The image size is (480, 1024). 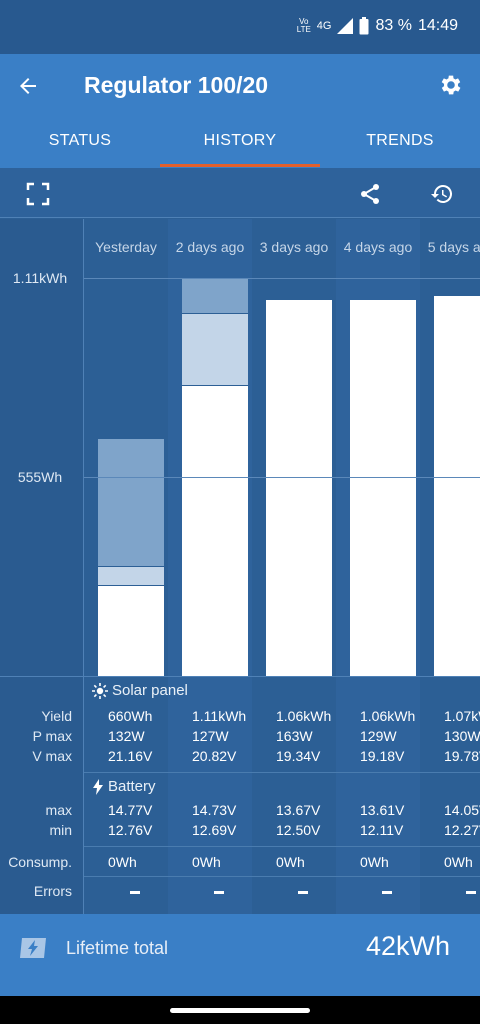 What do you see at coordinates (40, 278) in the screenshot?
I see `y-tick-label: 1.11kWh` at bounding box center [40, 278].